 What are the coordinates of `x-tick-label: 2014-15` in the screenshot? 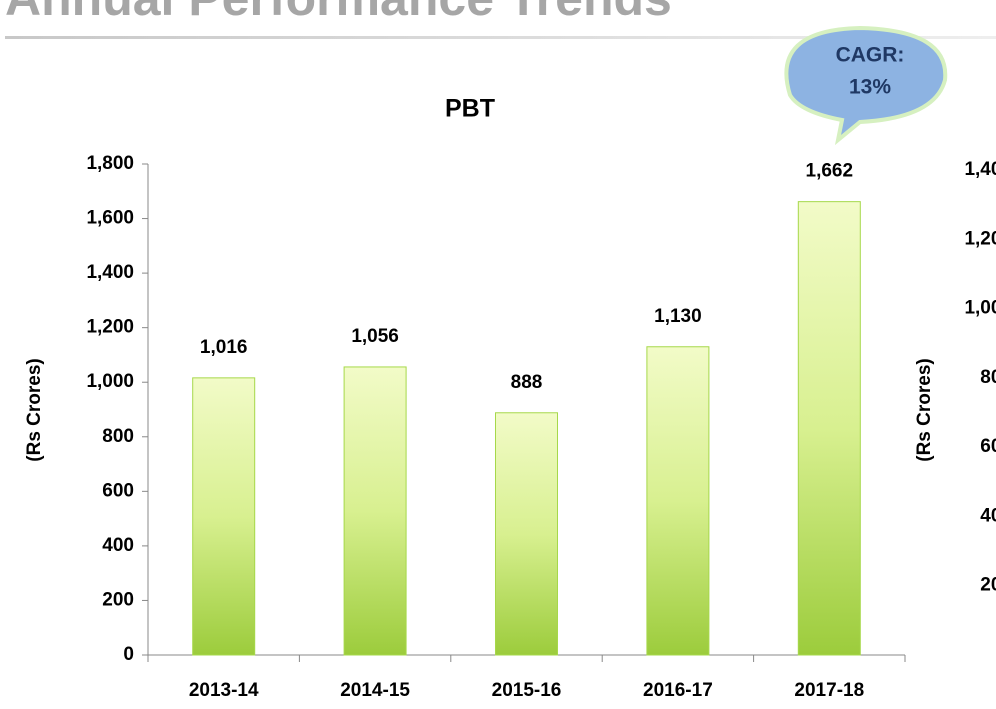 It's located at (375, 690).